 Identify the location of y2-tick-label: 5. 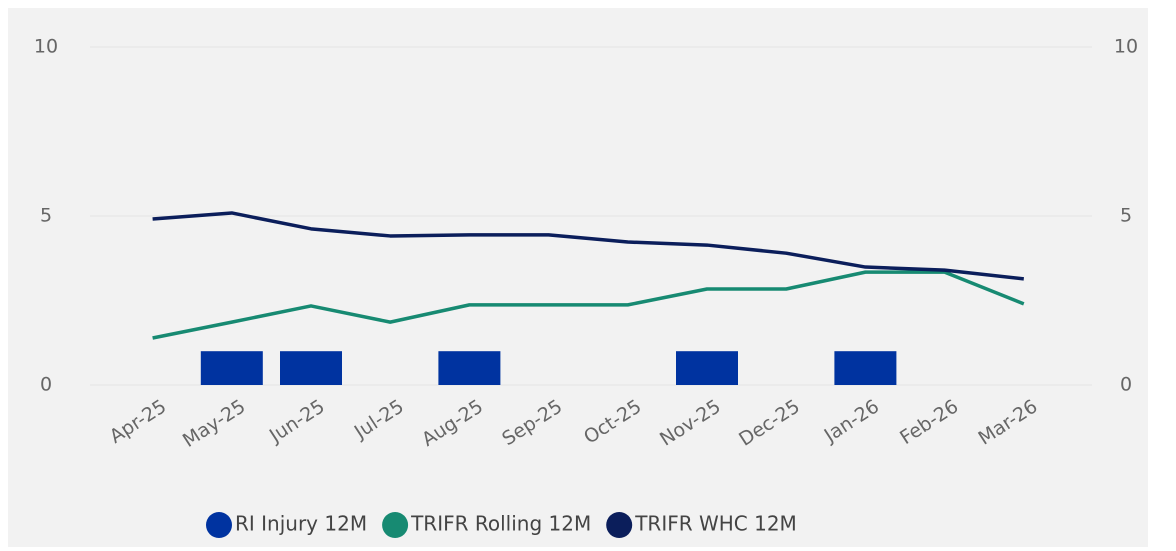
(1126, 216).